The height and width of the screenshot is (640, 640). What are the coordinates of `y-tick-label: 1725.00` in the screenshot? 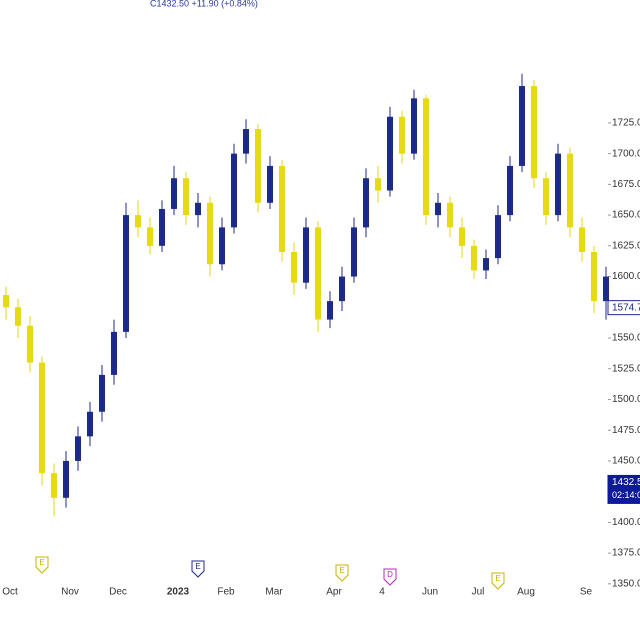 It's located at (626, 123).